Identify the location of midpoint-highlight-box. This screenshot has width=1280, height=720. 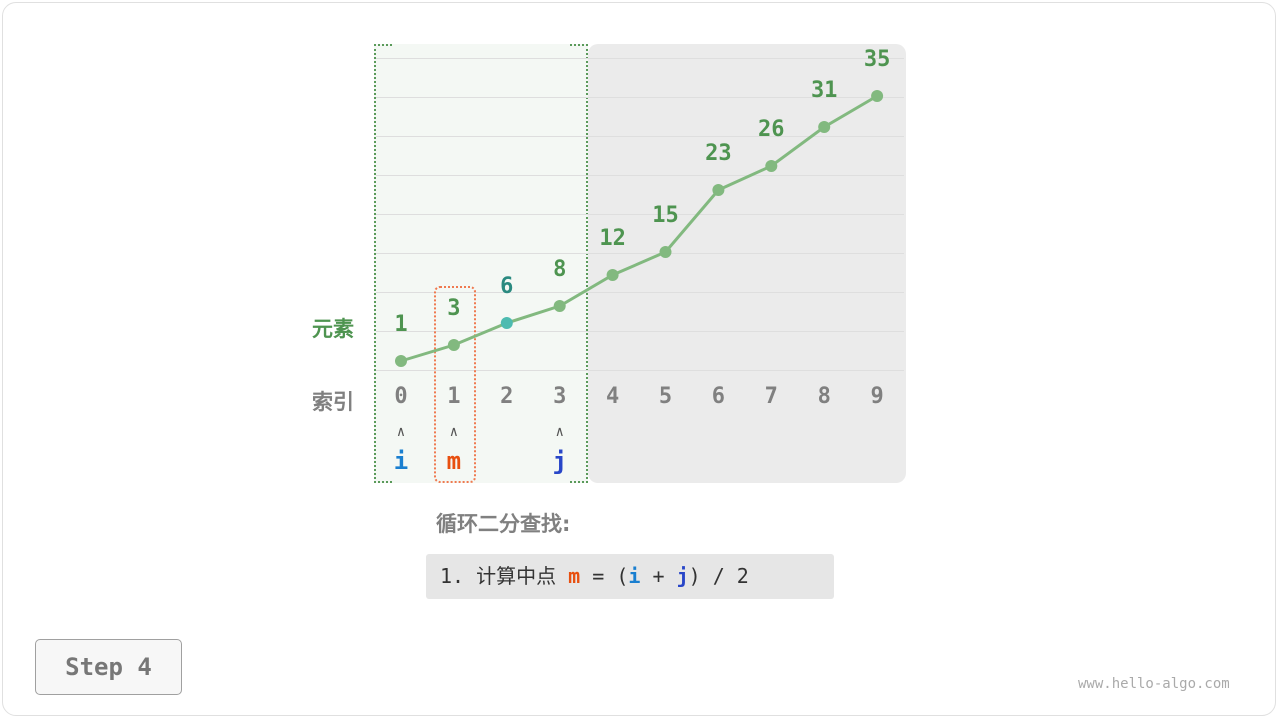
(455, 384).